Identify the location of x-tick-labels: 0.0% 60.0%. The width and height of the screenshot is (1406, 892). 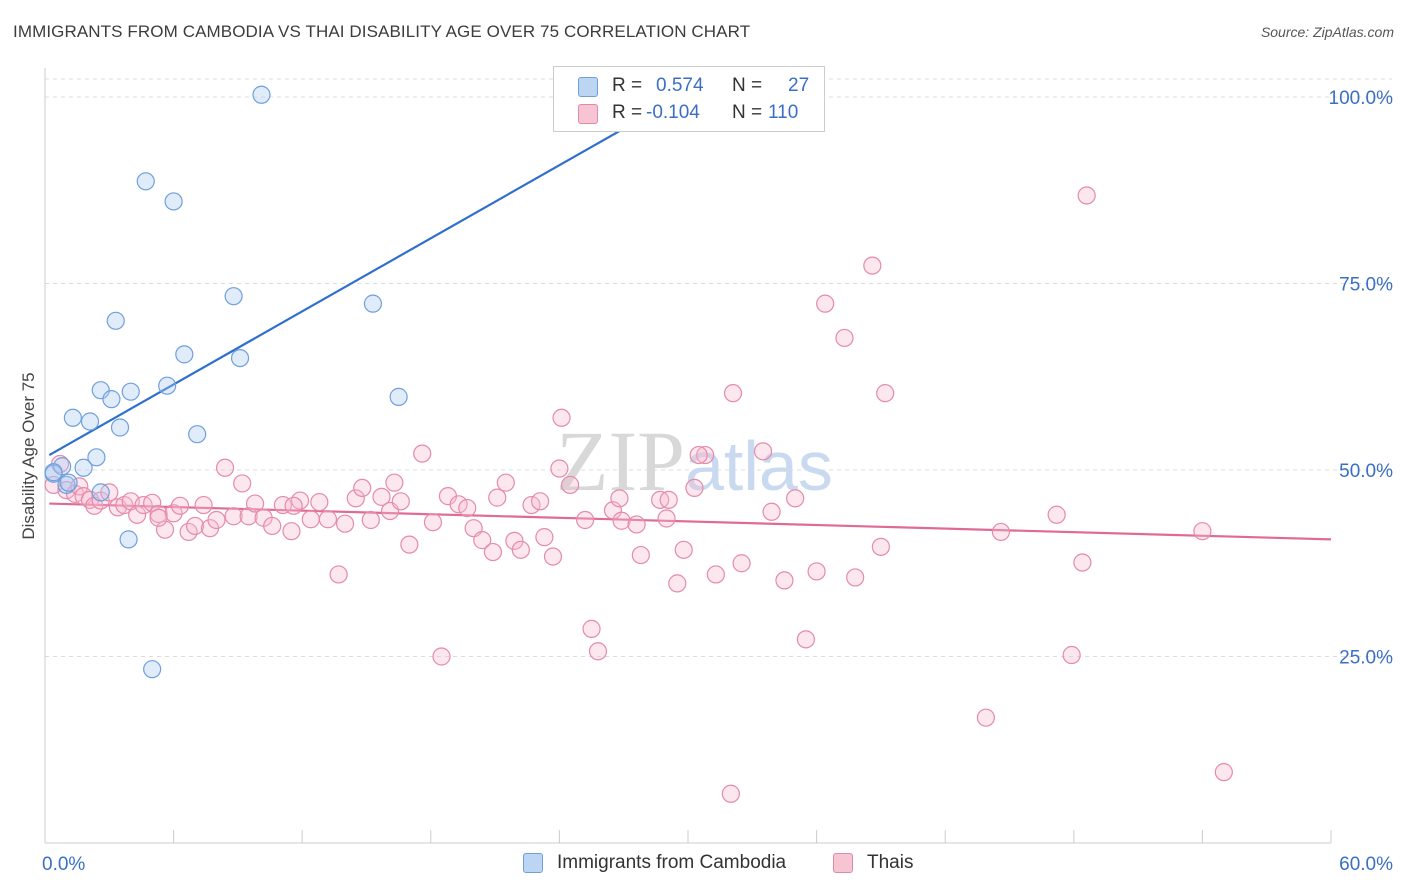
(717, 864).